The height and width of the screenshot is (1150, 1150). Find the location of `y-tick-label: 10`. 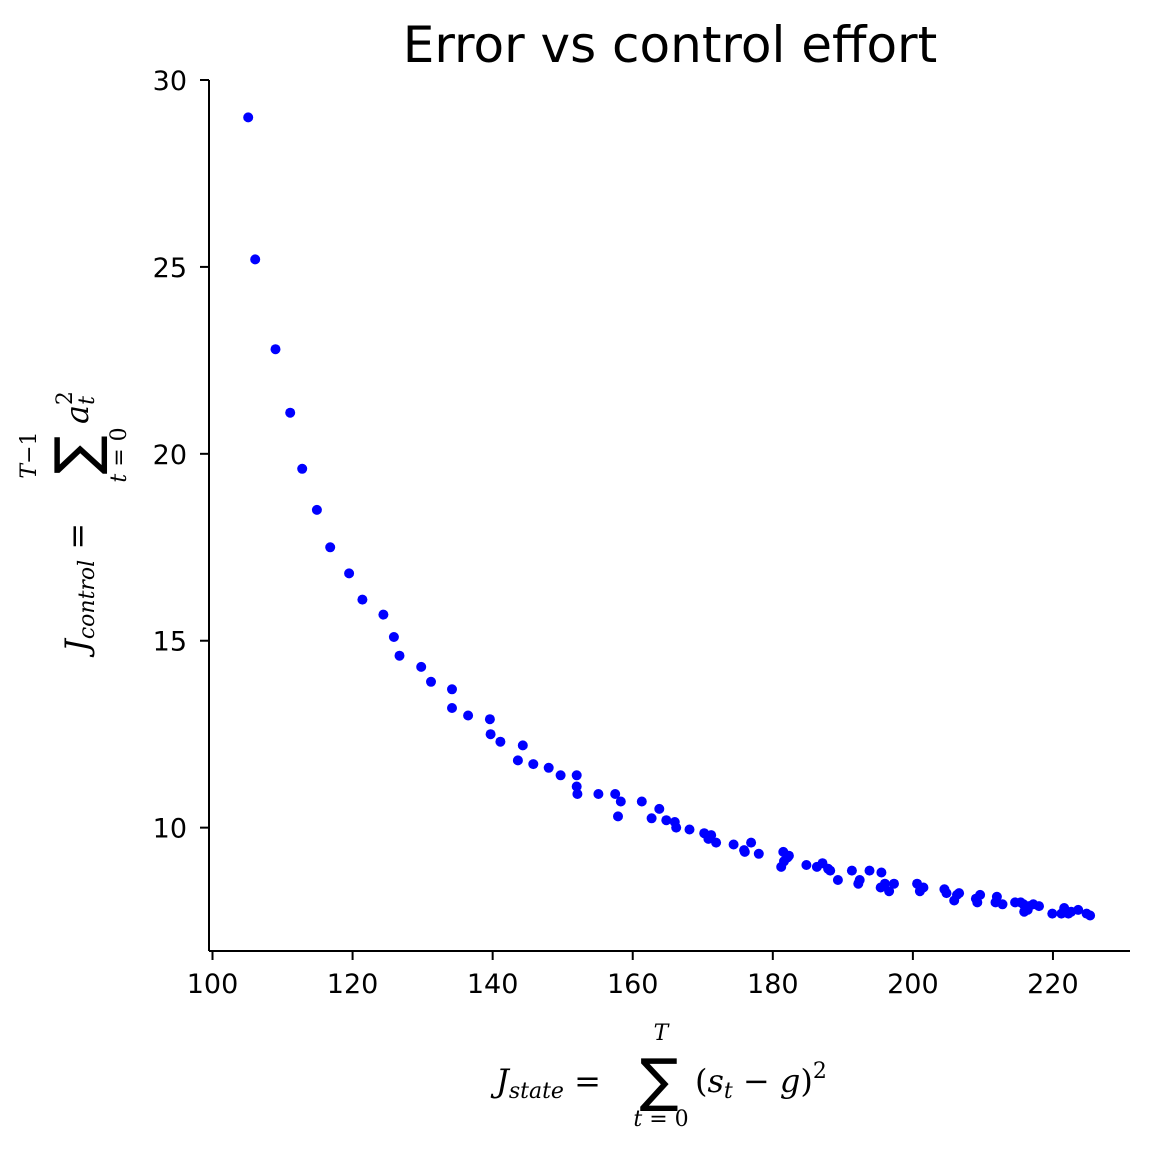

y-tick-label: 10 is located at coordinates (170, 829).